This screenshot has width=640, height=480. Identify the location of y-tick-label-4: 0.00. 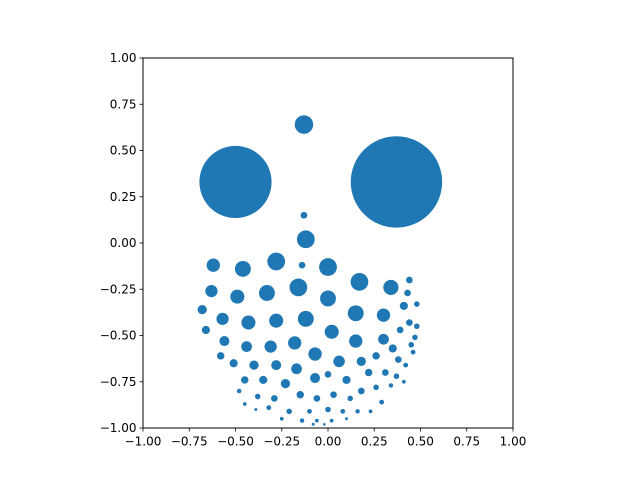
(123, 243).